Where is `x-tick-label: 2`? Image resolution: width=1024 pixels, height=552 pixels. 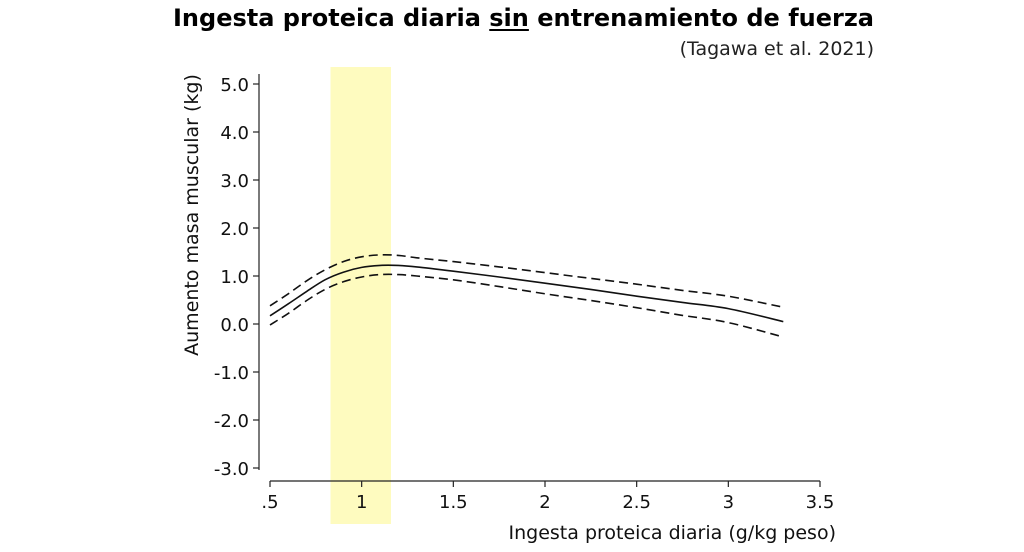
x-tick-label: 2 is located at coordinates (544, 502).